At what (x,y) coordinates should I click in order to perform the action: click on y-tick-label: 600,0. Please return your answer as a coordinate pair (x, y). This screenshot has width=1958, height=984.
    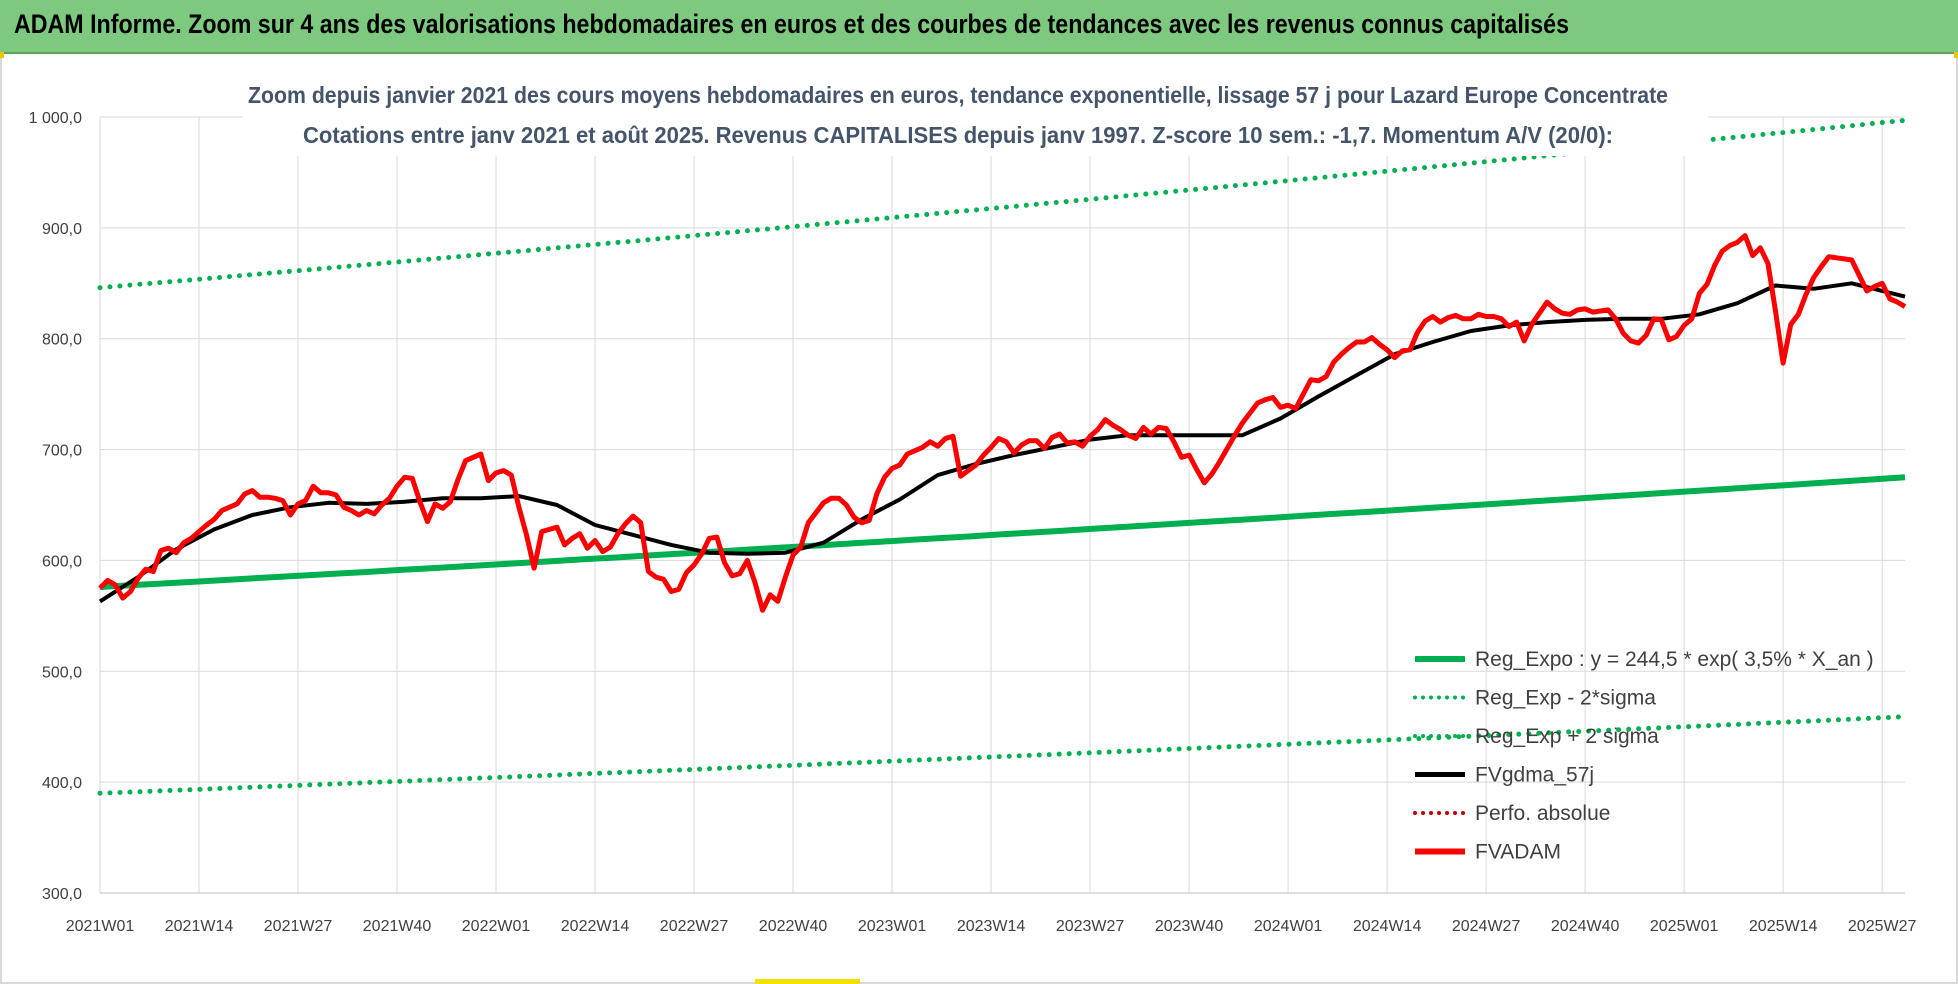
    Looking at the image, I should click on (62, 561).